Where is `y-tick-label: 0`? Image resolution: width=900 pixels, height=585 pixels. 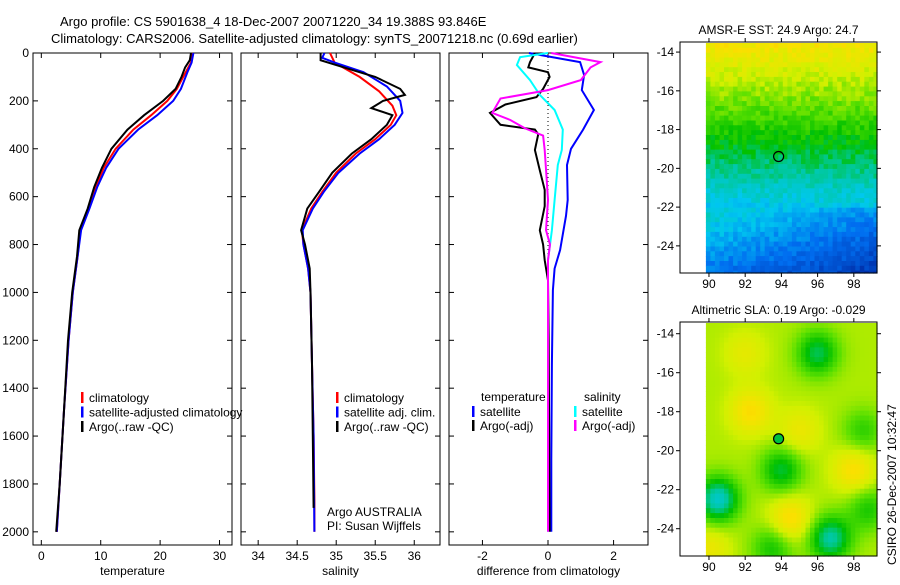
y-tick-label: 0 is located at coordinates (25, 53).